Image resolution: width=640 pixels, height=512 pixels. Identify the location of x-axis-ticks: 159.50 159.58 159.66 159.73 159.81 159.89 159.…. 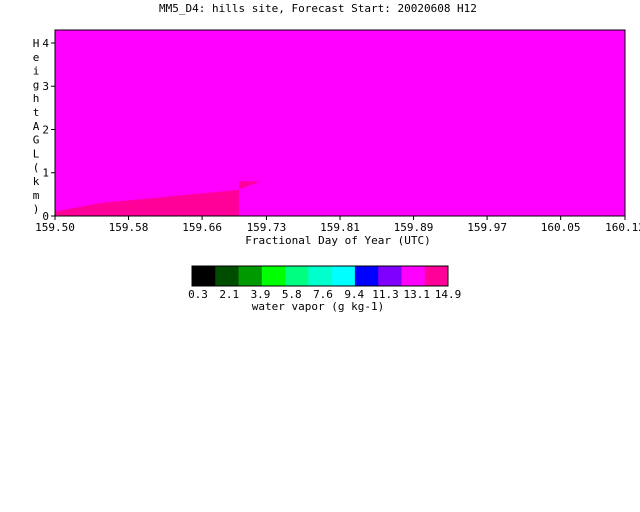
(337, 225).